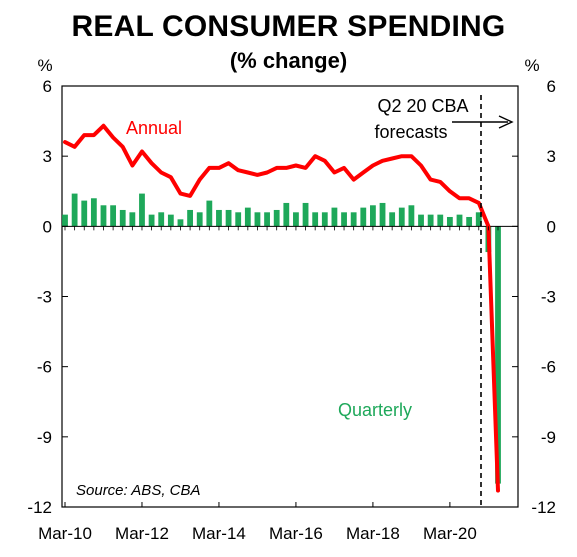 Image resolution: width=577 pixels, height=557 pixels. What do you see at coordinates (288, 60) in the screenshot?
I see `chart-subtitle: (% change)` at bounding box center [288, 60].